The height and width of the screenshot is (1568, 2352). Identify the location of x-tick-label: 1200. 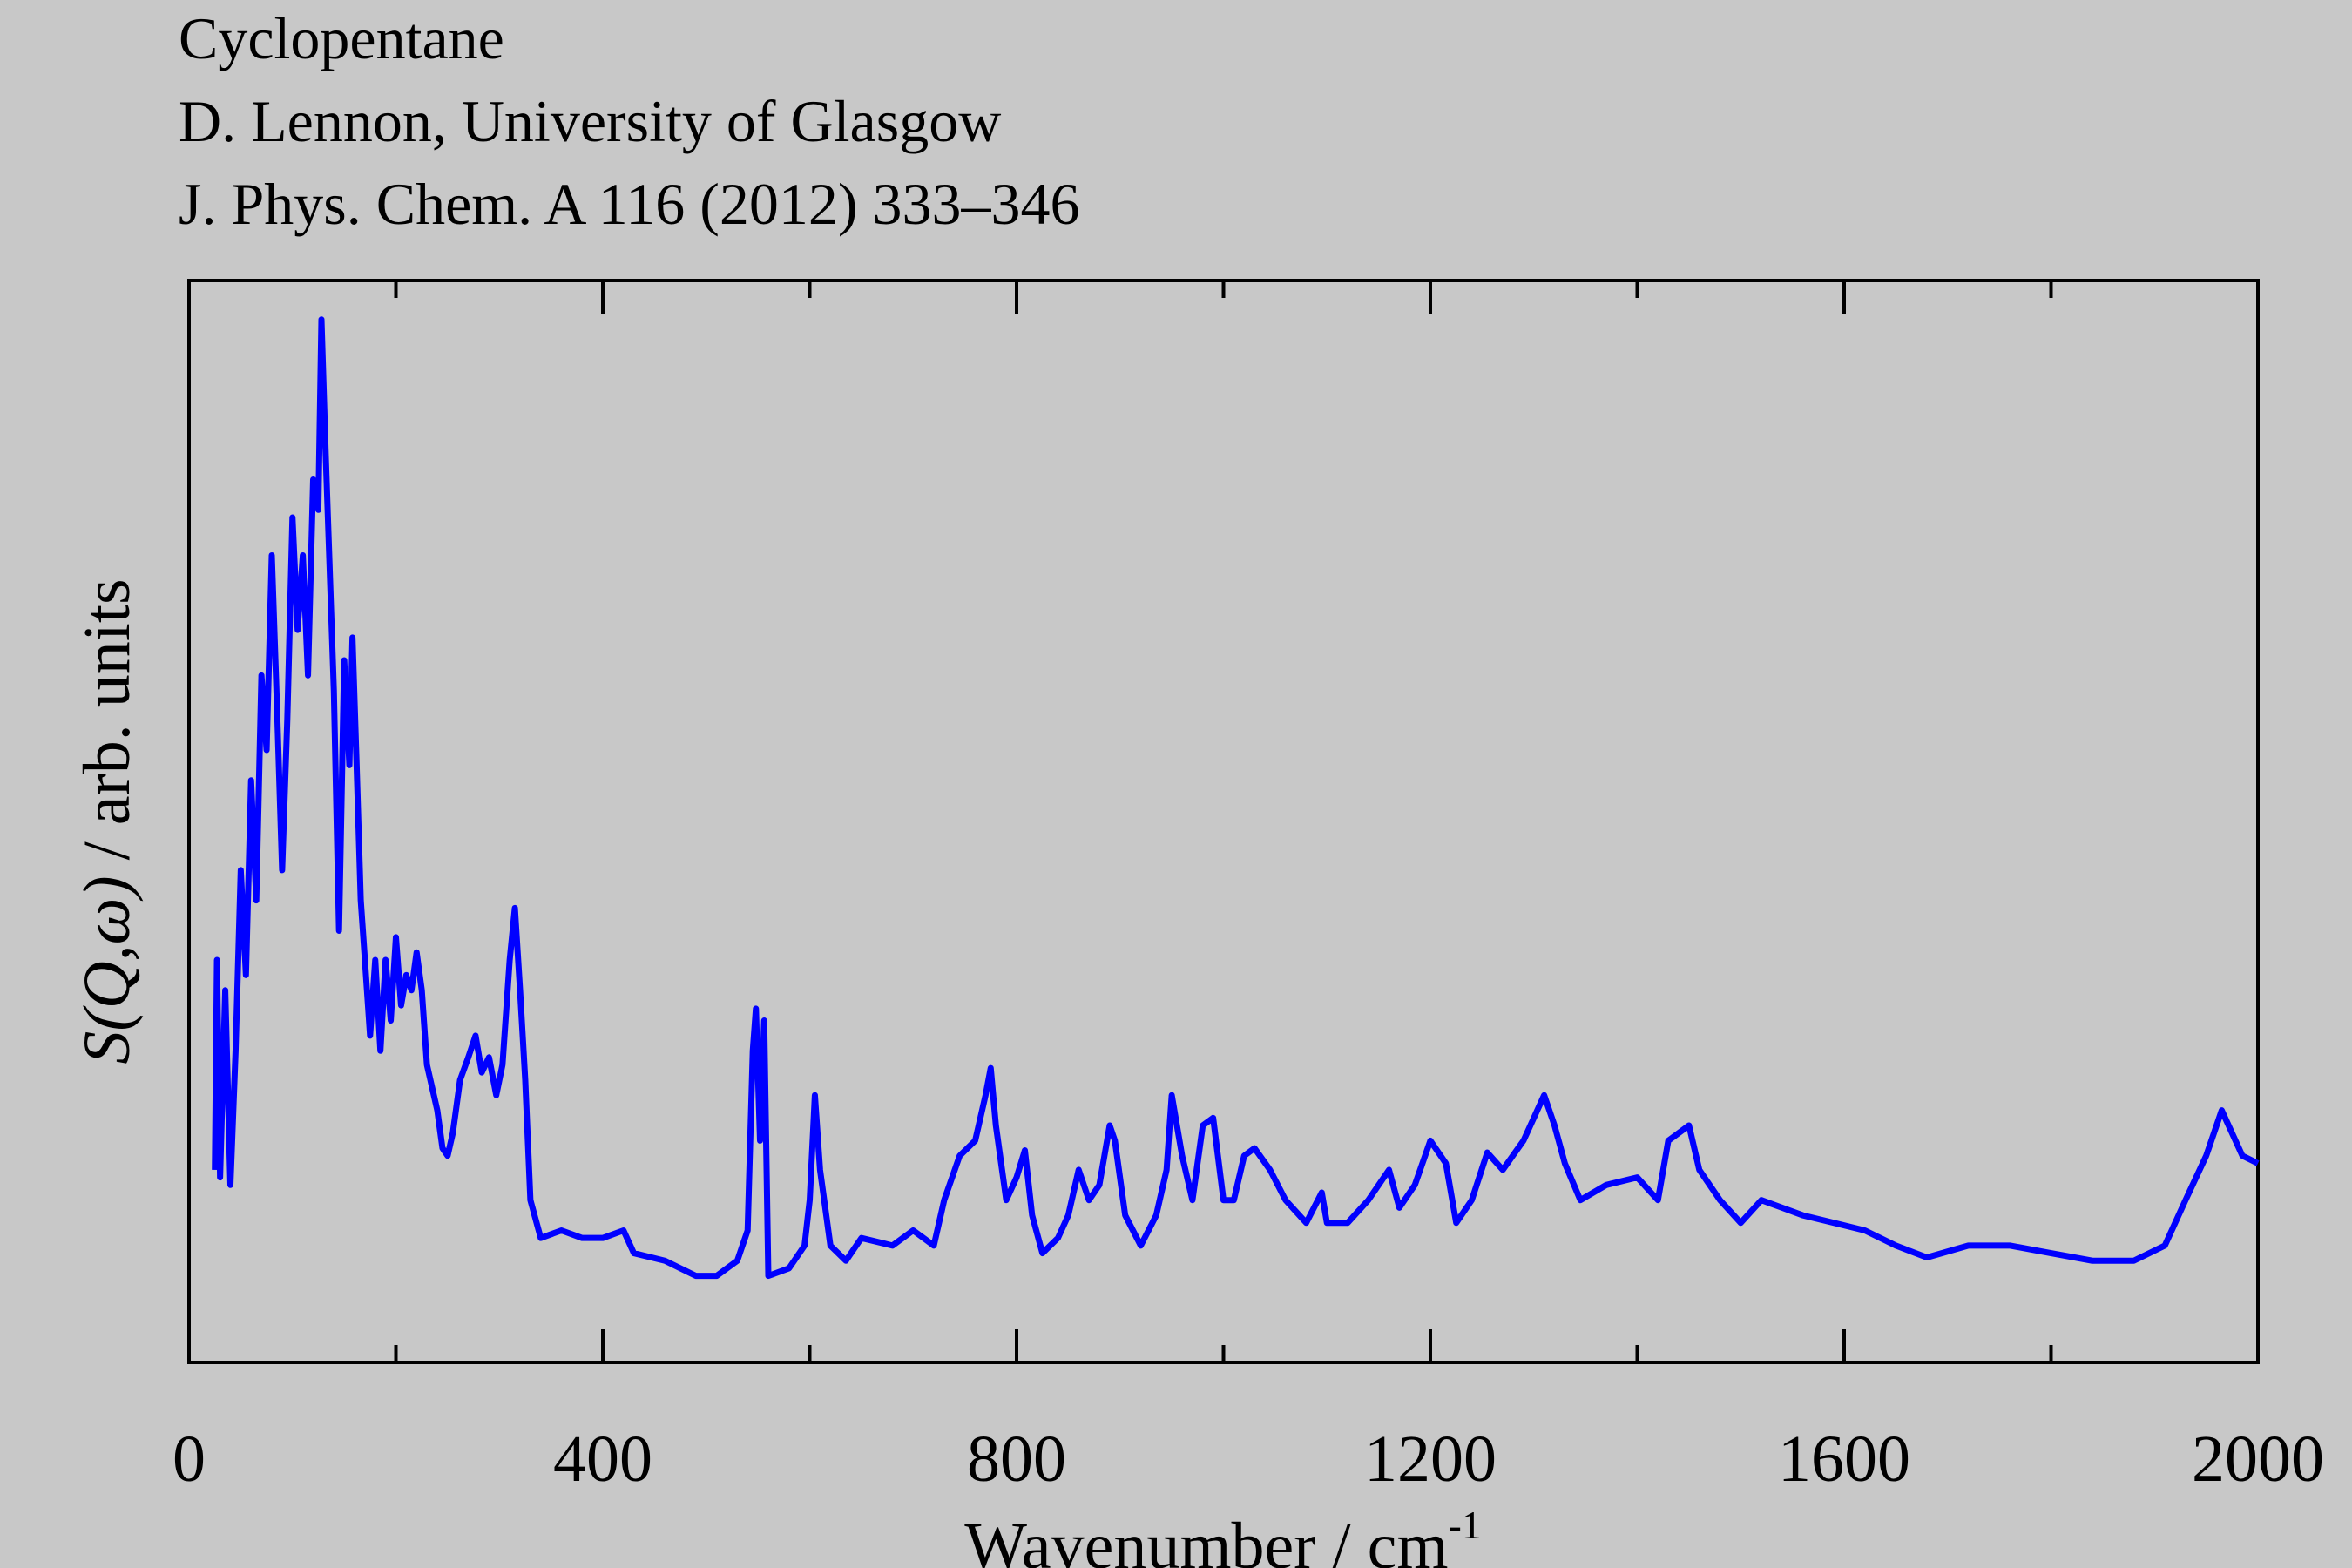
(1430, 1459).